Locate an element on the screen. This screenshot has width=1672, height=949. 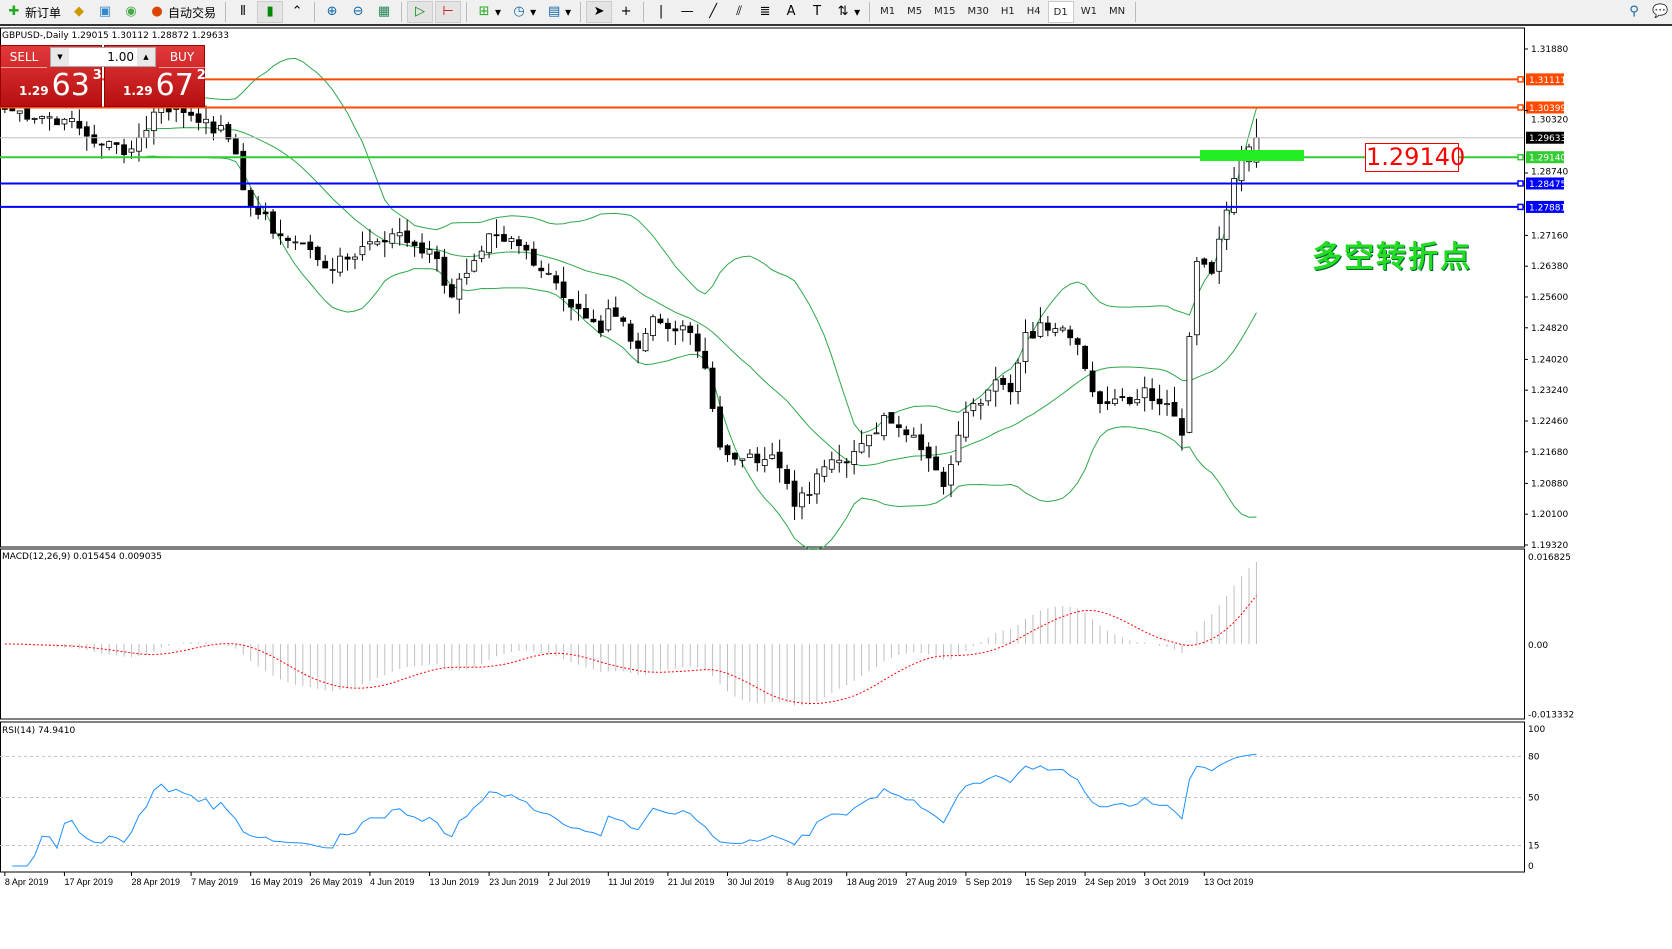
price-tick-label: 1.28740 is located at coordinates (1549, 172).